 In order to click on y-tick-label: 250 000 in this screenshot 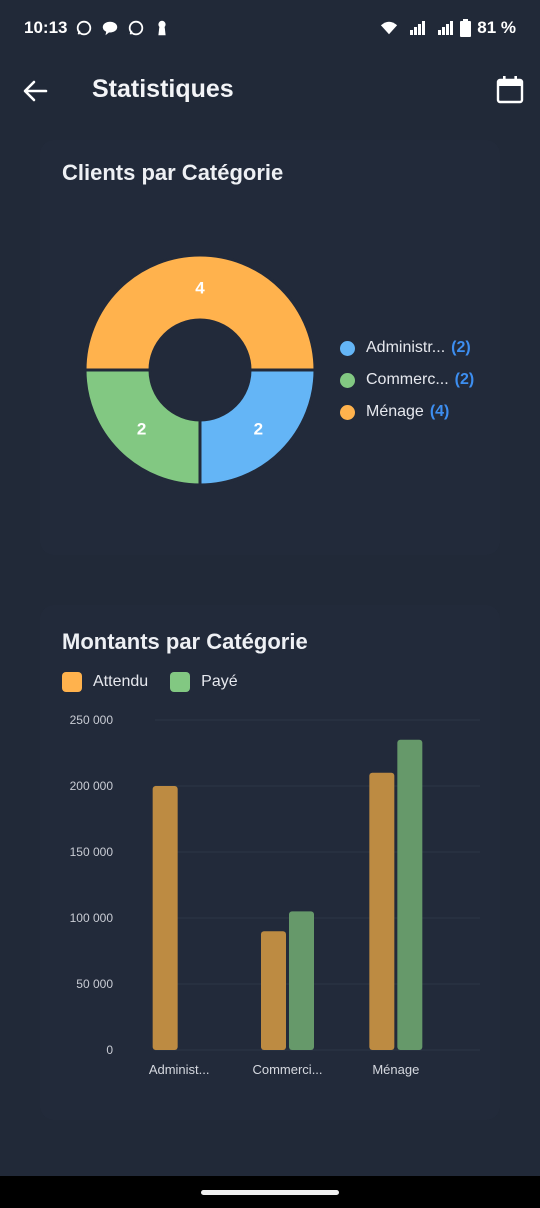, I will do `click(92, 720)`.